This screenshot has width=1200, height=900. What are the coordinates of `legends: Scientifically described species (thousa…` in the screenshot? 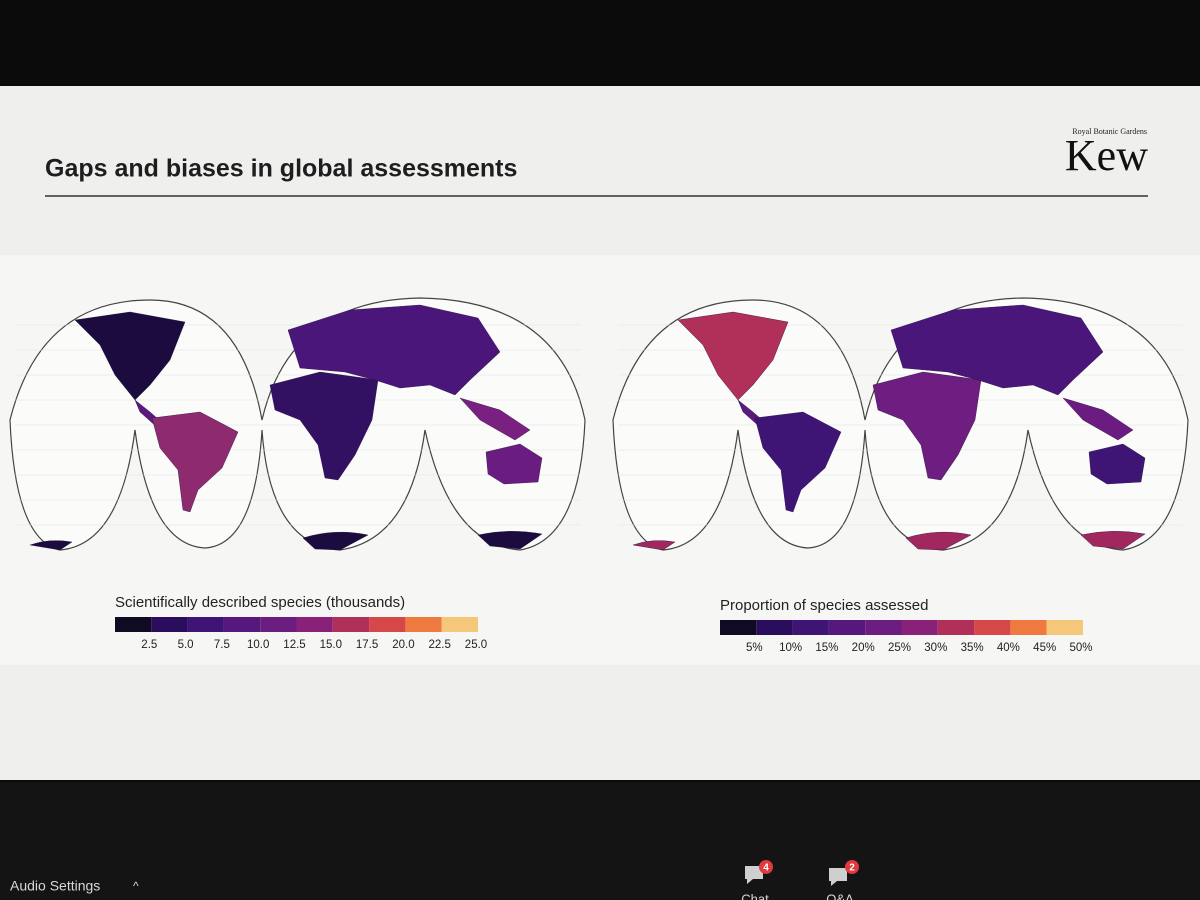 It's located at (604, 624).